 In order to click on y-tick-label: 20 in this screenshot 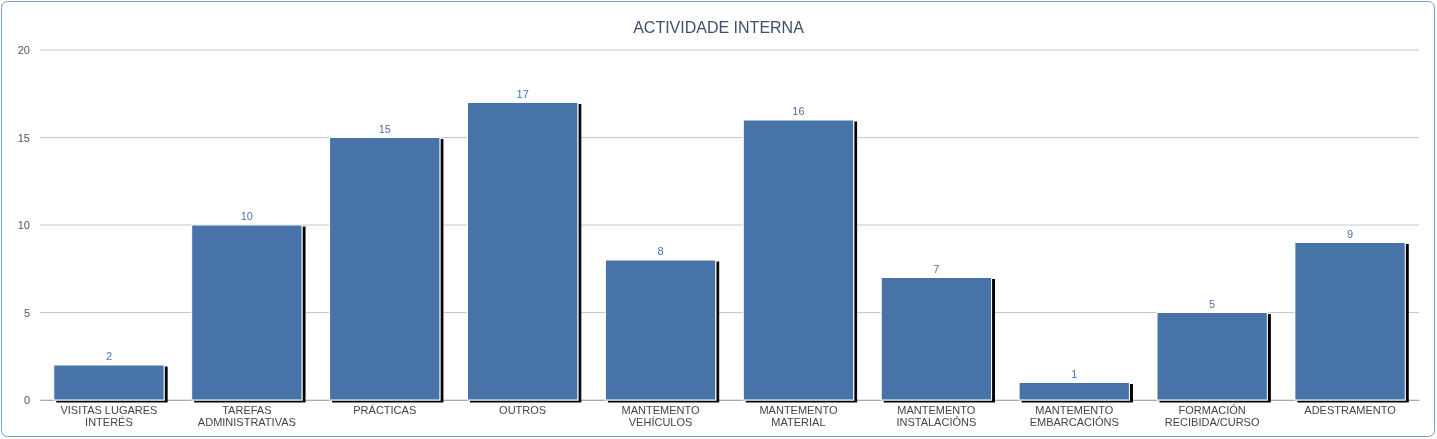, I will do `click(23, 50)`.